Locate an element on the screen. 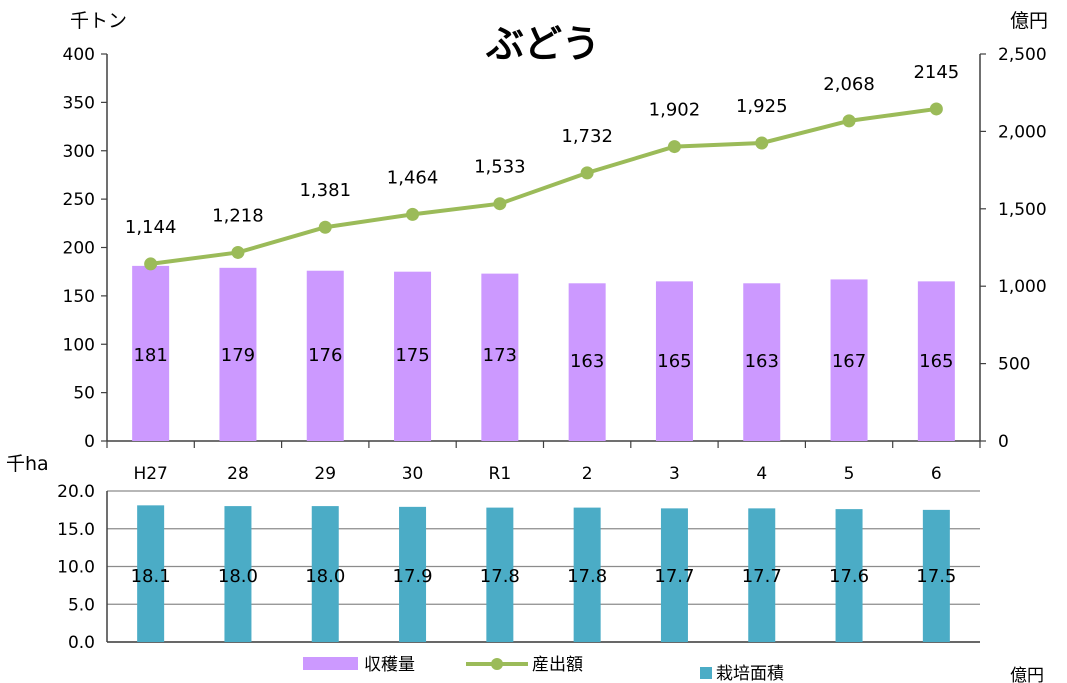  left-tick-label: 250 is located at coordinates (79, 200).